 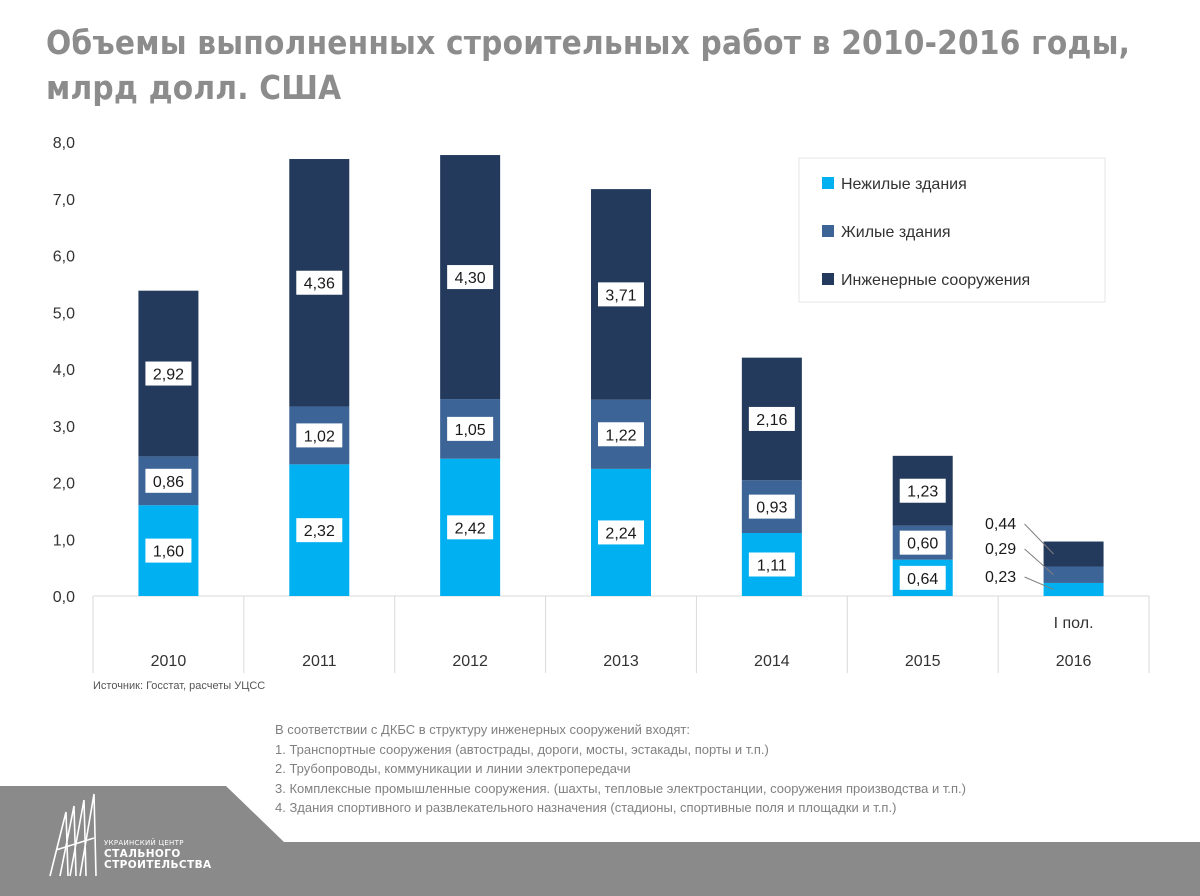 I want to click on data-label: 2,42, so click(x=470, y=528).